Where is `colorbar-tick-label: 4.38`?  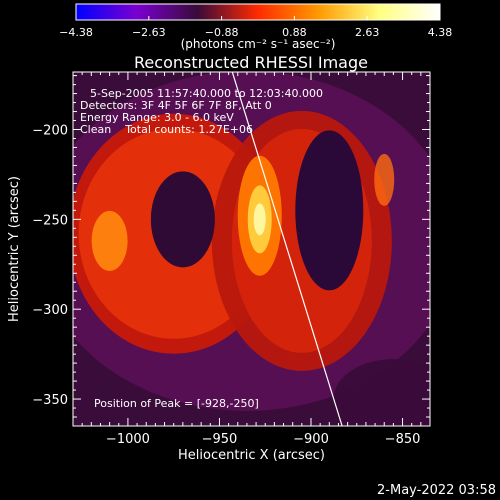 colorbar-tick-label: 4.38 is located at coordinates (440, 32).